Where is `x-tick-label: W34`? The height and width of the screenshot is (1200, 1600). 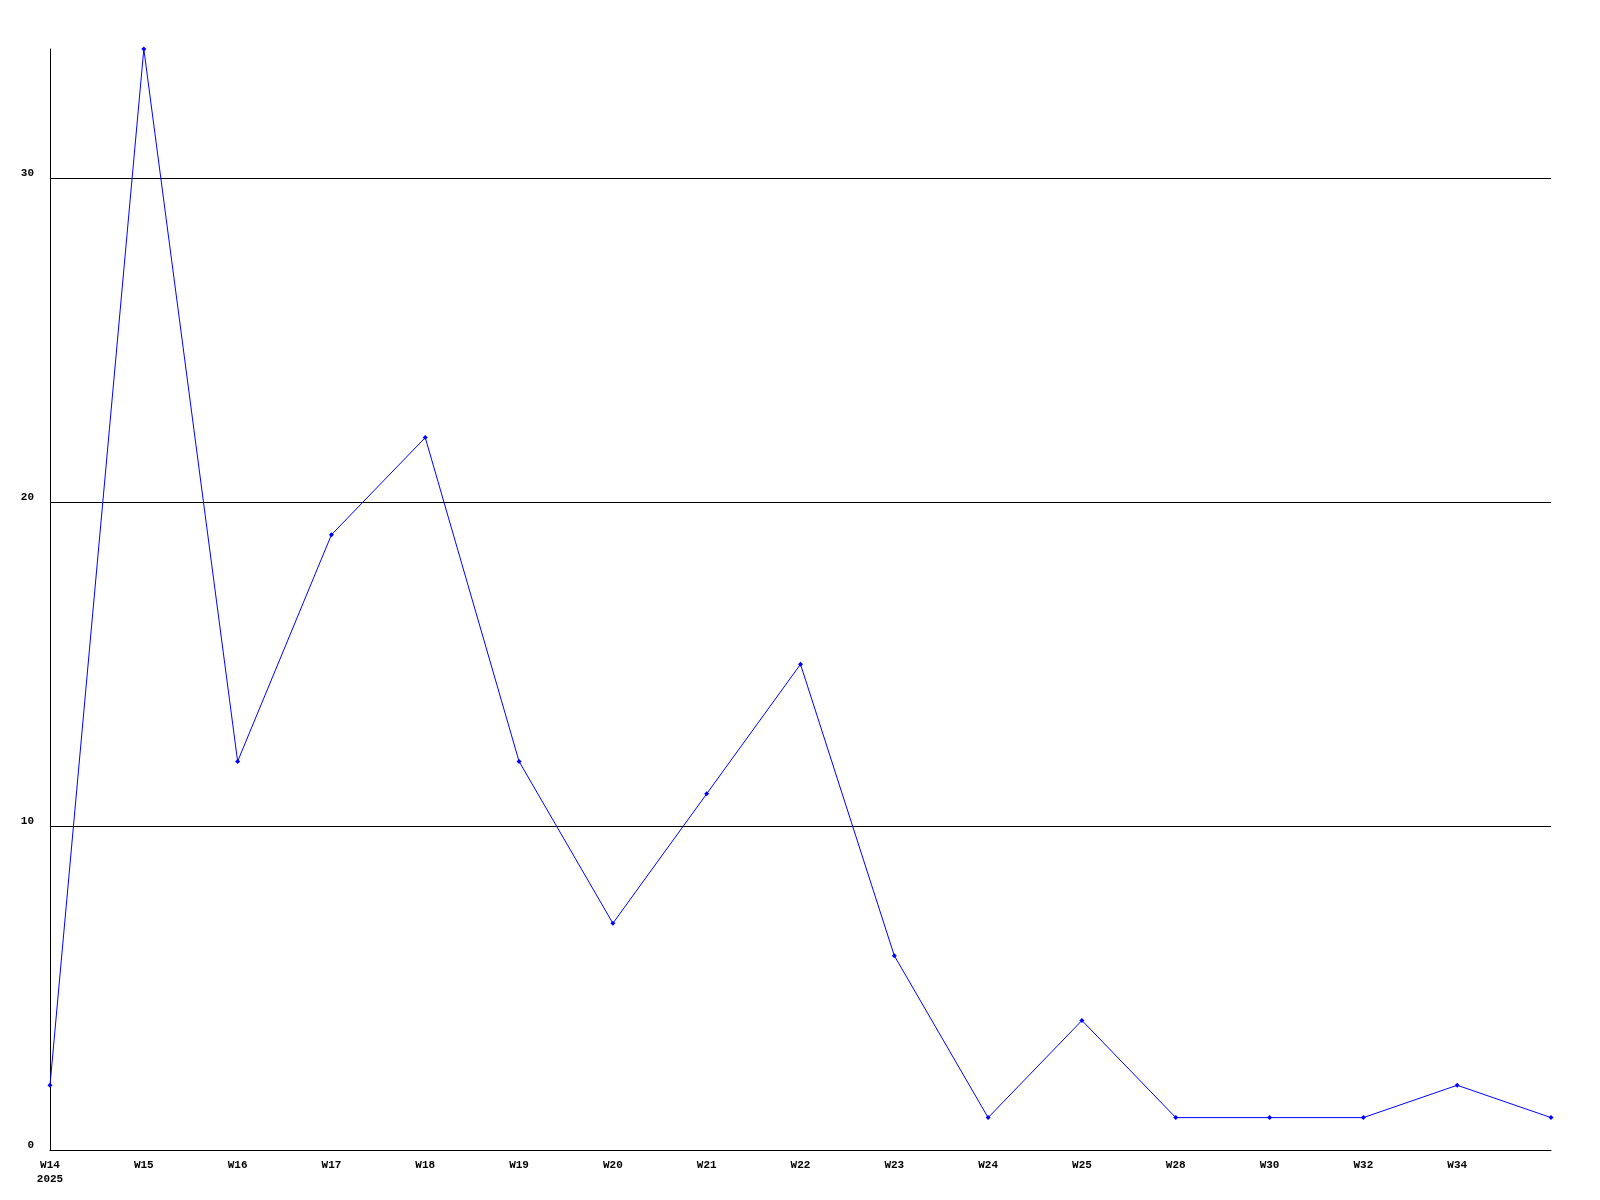
x-tick-label: W34 is located at coordinates (1457, 1165).